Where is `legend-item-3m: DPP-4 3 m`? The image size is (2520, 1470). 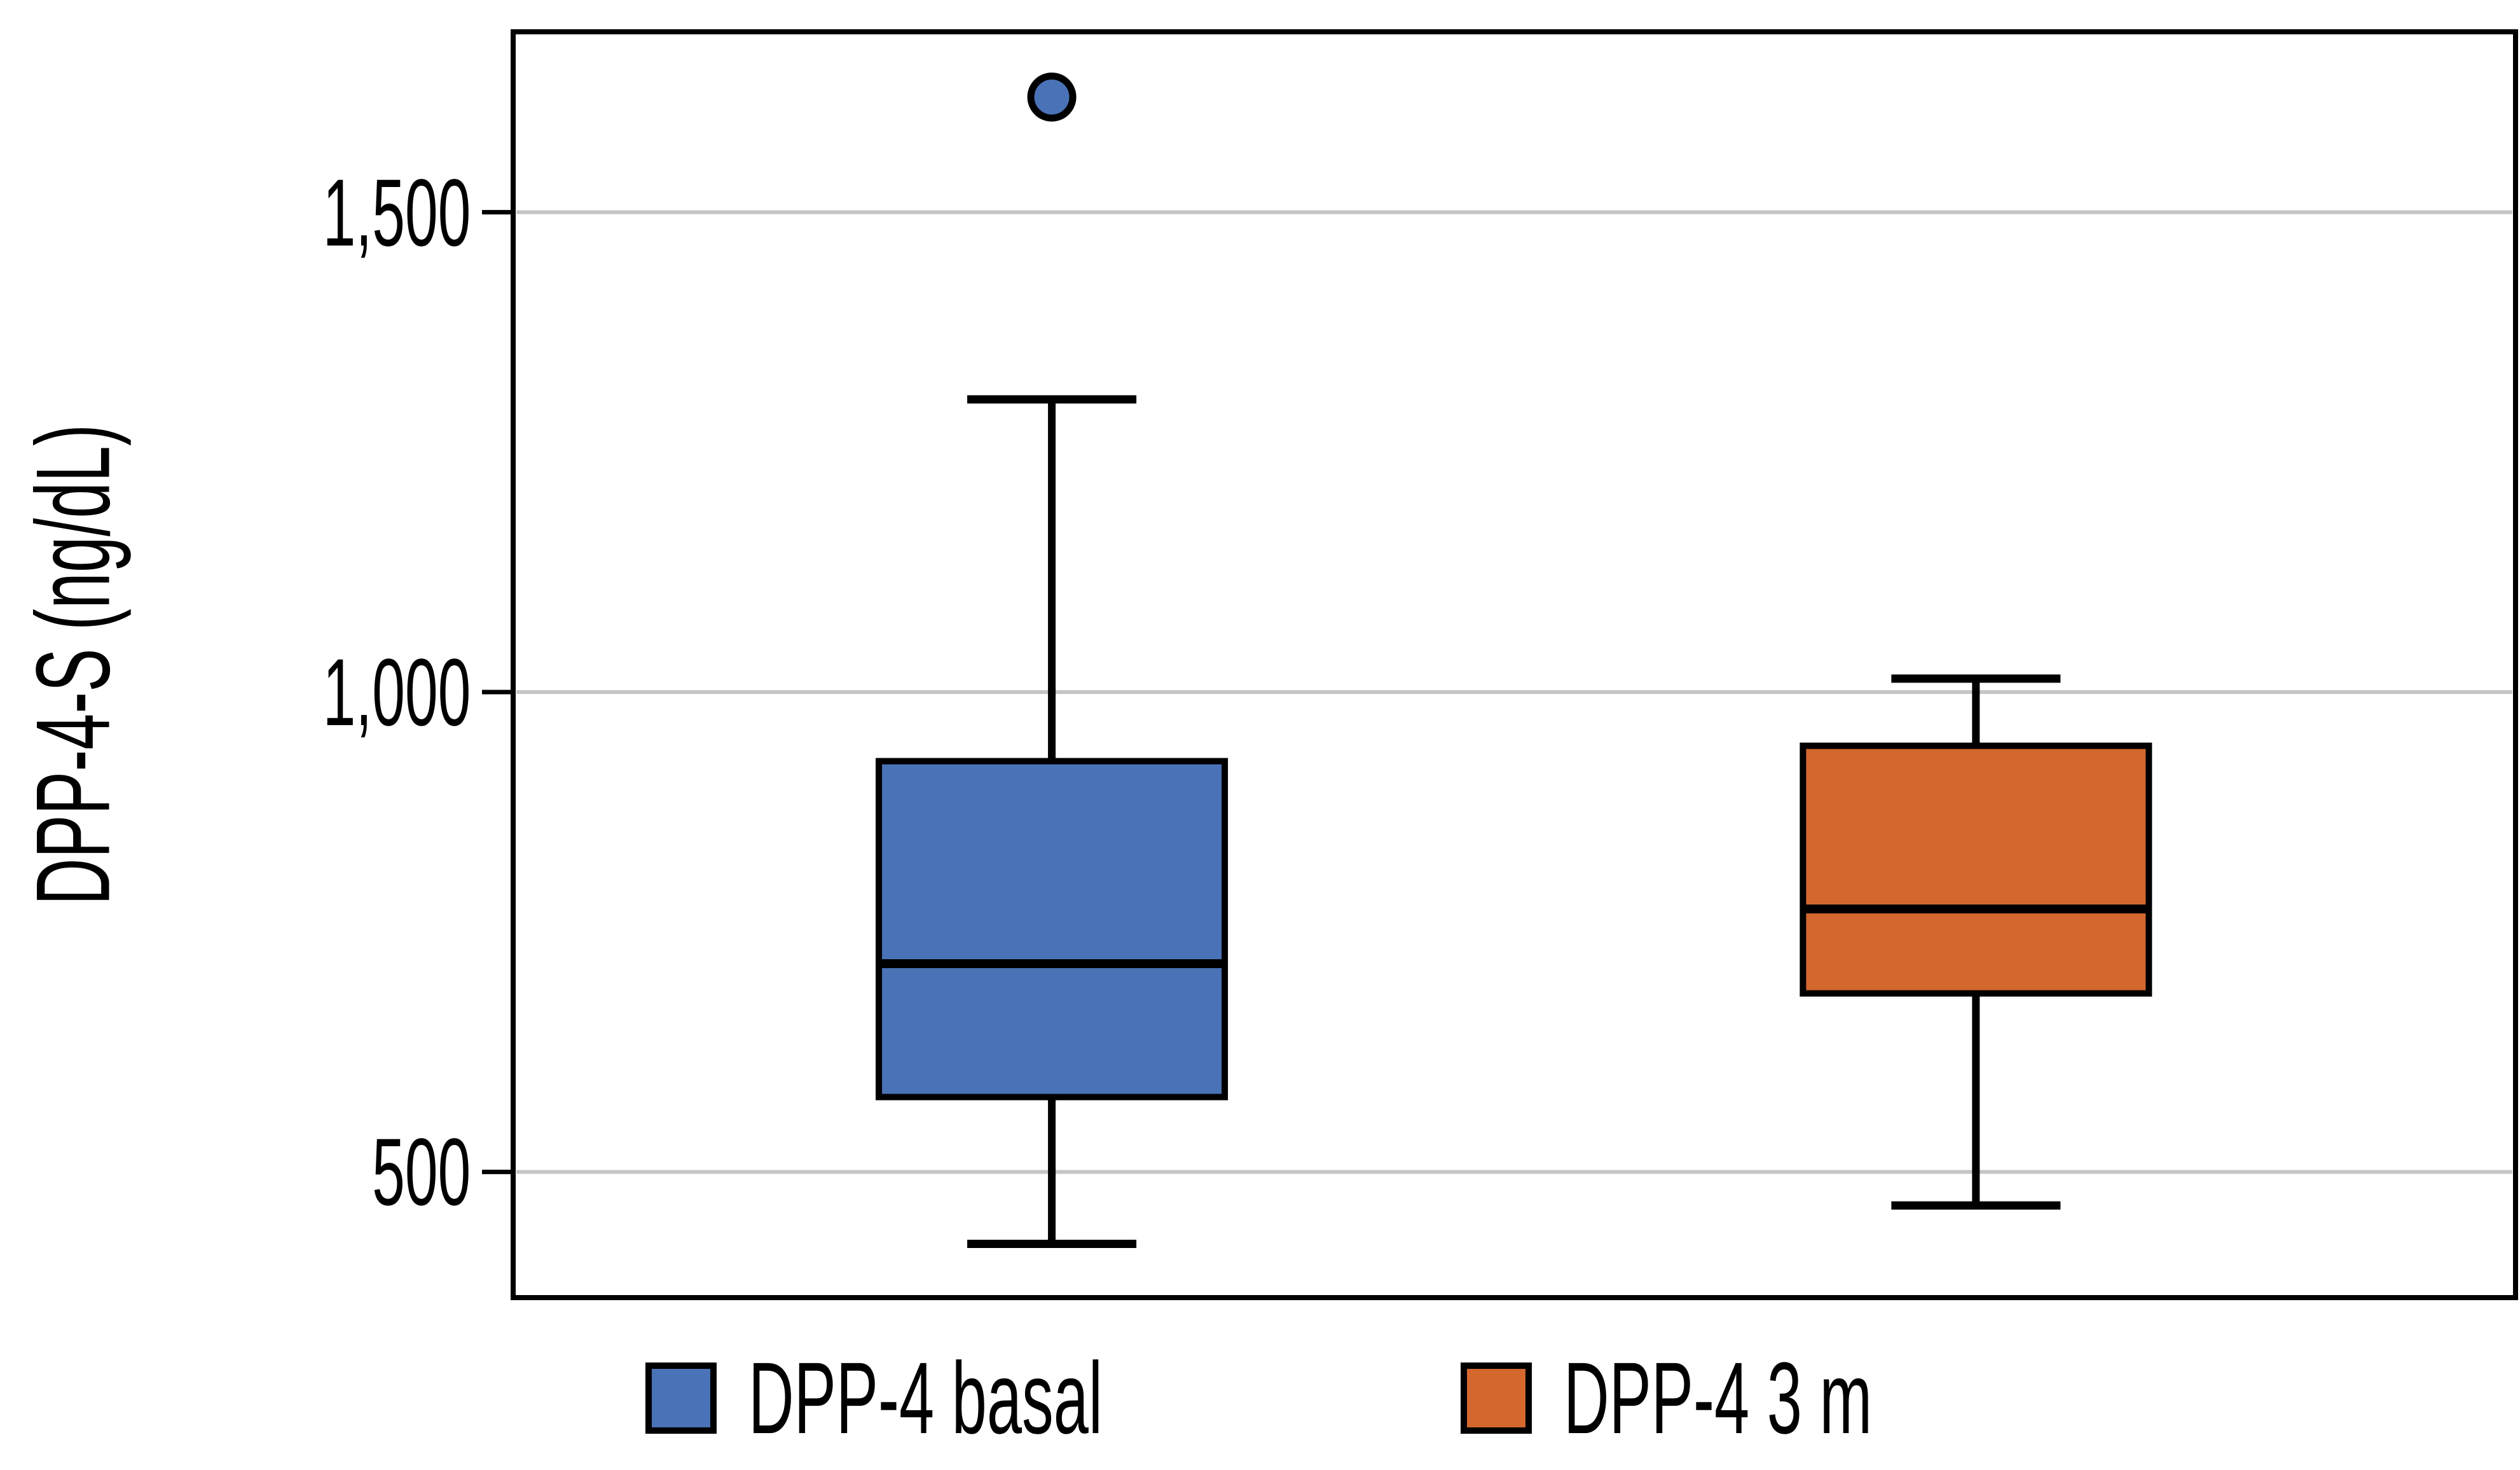
legend-item-3m: DPP-4 3 m is located at coordinates (1667, 1398).